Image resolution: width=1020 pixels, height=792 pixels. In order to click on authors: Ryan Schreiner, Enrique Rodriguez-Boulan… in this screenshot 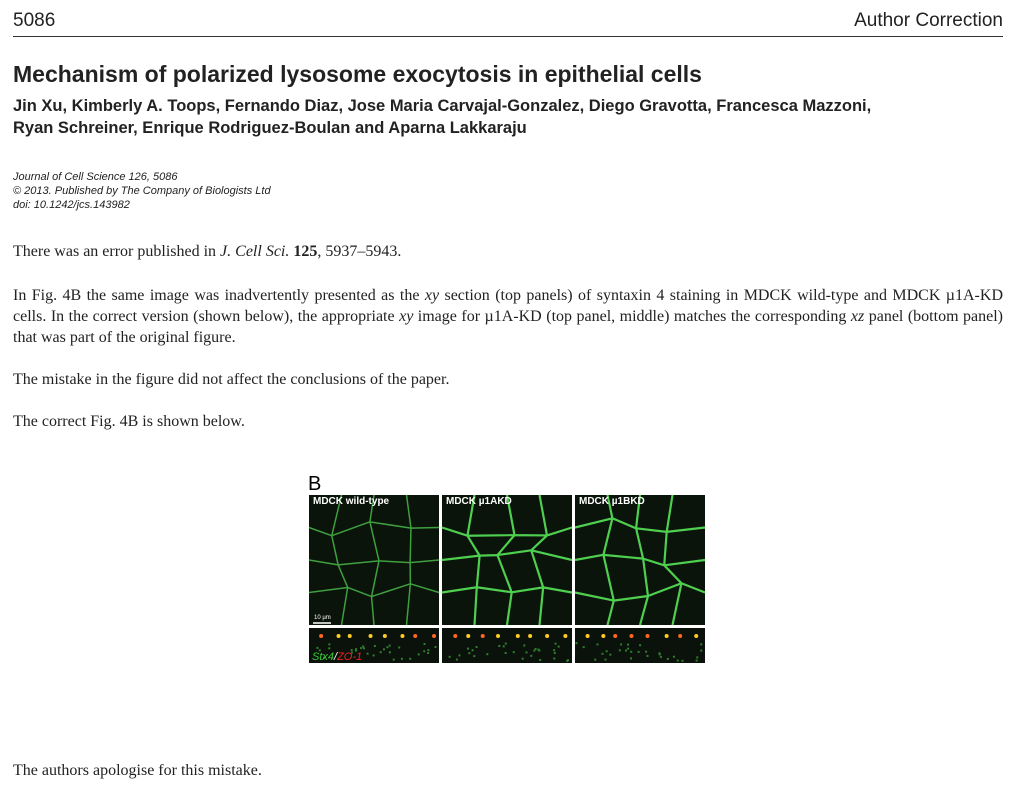, I will do `click(270, 128)`.